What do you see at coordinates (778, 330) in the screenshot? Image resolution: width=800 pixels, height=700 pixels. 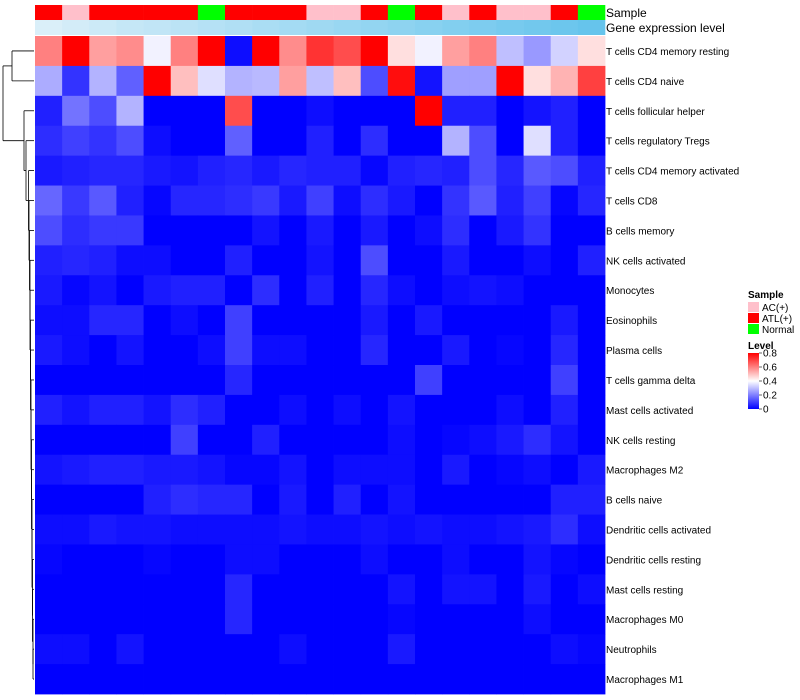 I see `legend-label-normal: Normal` at bounding box center [778, 330].